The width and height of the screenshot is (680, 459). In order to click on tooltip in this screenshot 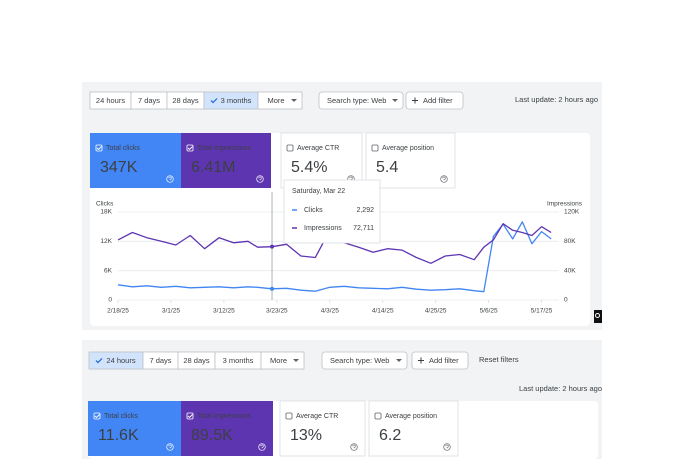, I will do `click(332, 211)`.